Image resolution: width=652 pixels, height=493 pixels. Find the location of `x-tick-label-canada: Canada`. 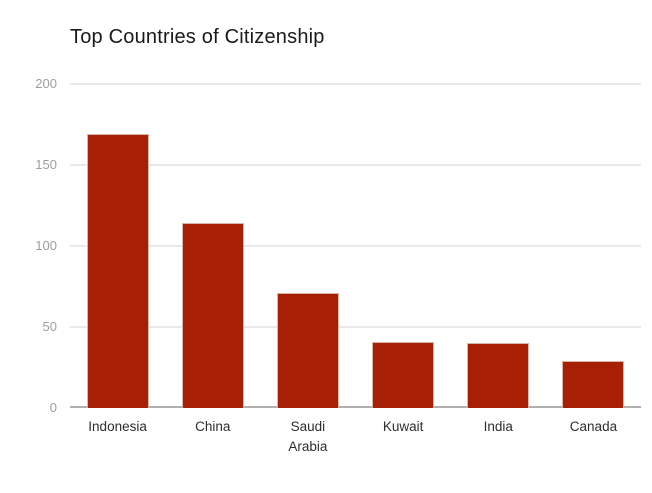

x-tick-label-canada: Canada is located at coordinates (593, 426).